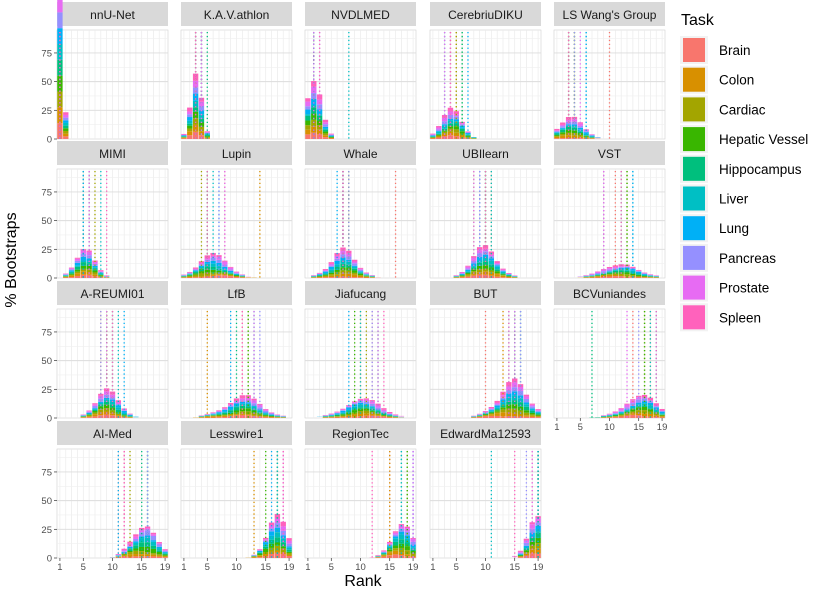 The width and height of the screenshot is (830, 595). I want to click on facet-title: nnU-Net, so click(112, 15).